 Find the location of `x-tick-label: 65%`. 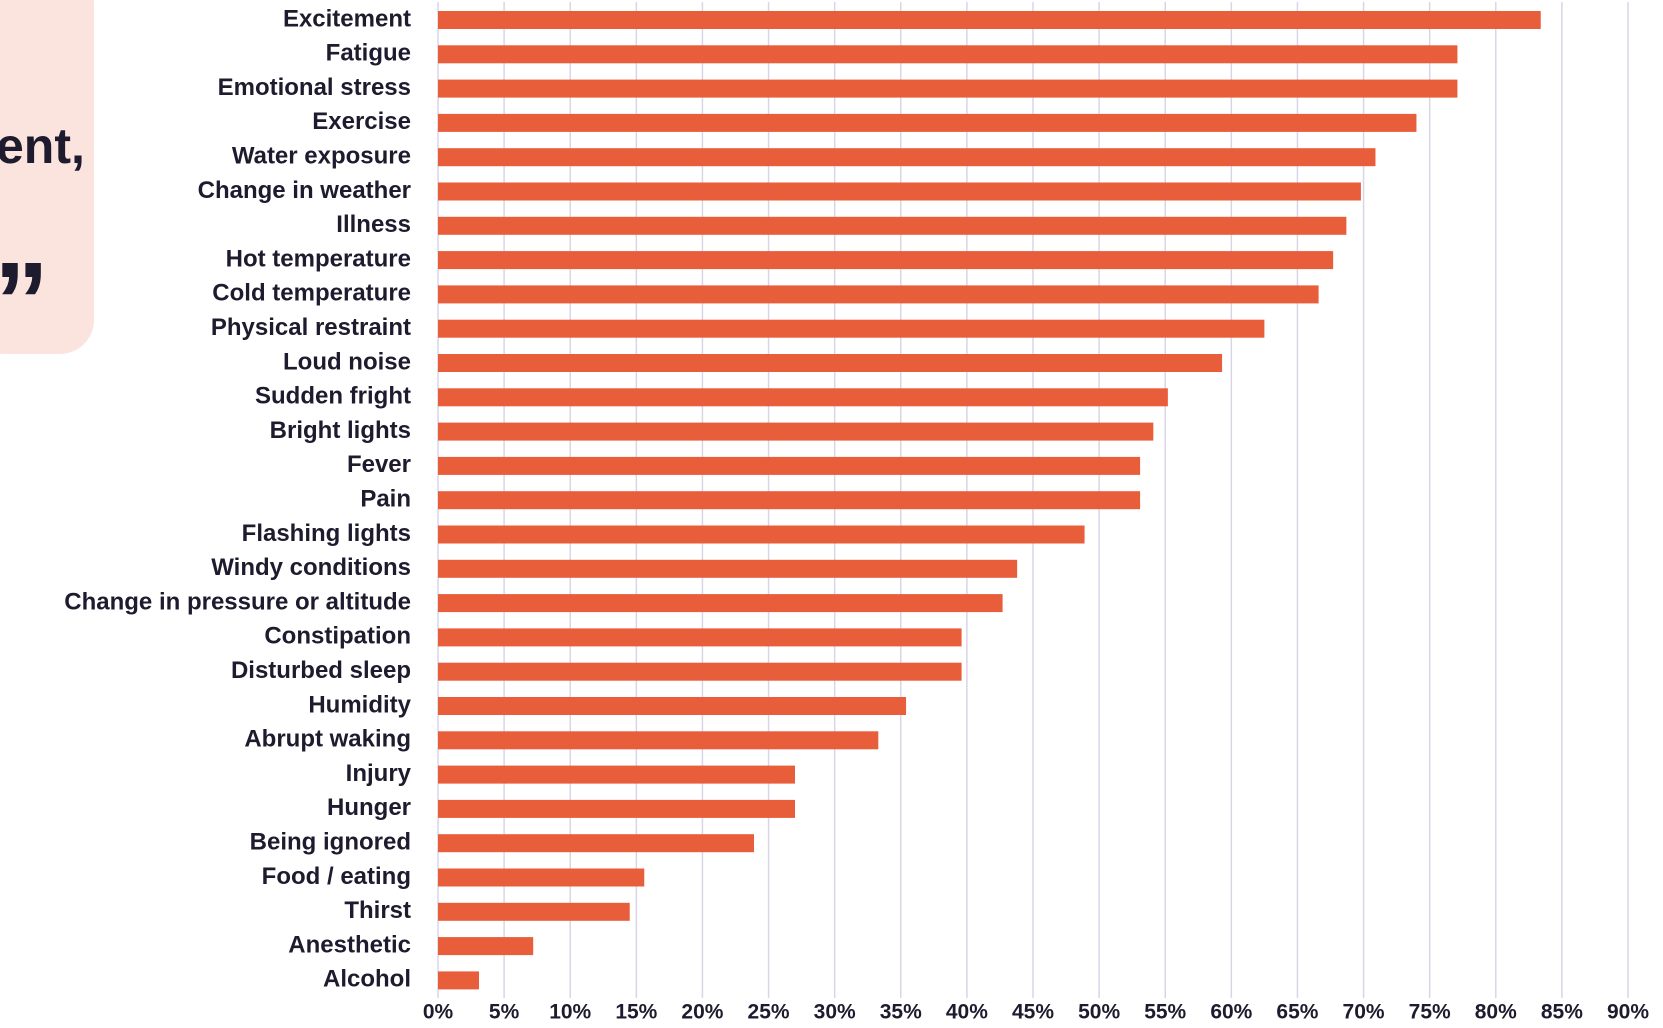

x-tick-label: 65% is located at coordinates (1297, 1012).